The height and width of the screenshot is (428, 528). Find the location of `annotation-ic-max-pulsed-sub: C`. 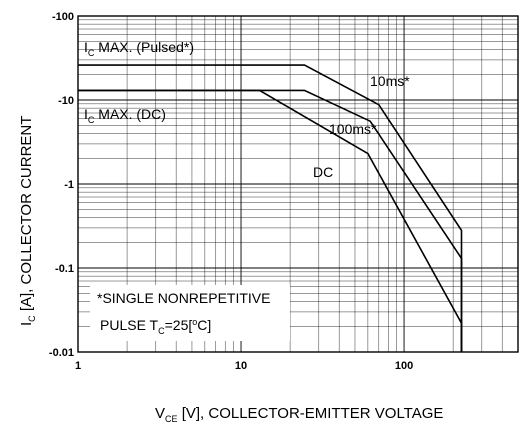

annotation-ic-max-pulsed-sub: C is located at coordinates (91, 53).